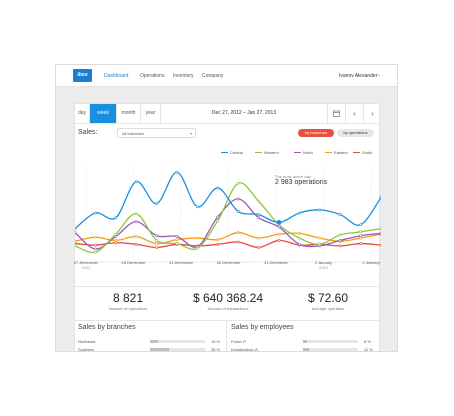  What do you see at coordinates (304, 349) in the screenshot?
I see `list-item: Konstantinov A. 11 %` at bounding box center [304, 349].